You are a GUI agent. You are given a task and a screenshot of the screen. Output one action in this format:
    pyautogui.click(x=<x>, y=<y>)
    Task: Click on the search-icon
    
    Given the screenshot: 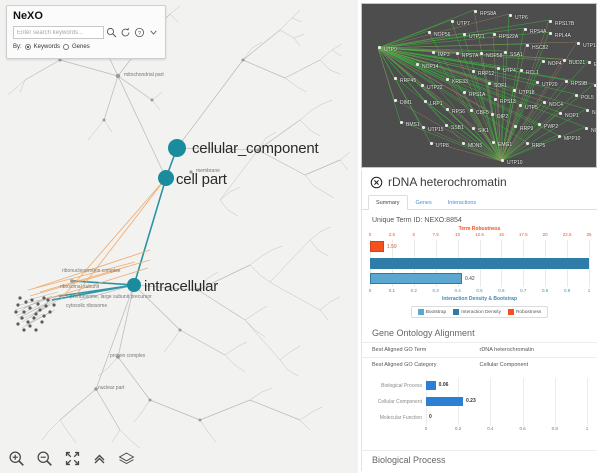 What is the action you would take?
    pyautogui.click(x=112, y=32)
    